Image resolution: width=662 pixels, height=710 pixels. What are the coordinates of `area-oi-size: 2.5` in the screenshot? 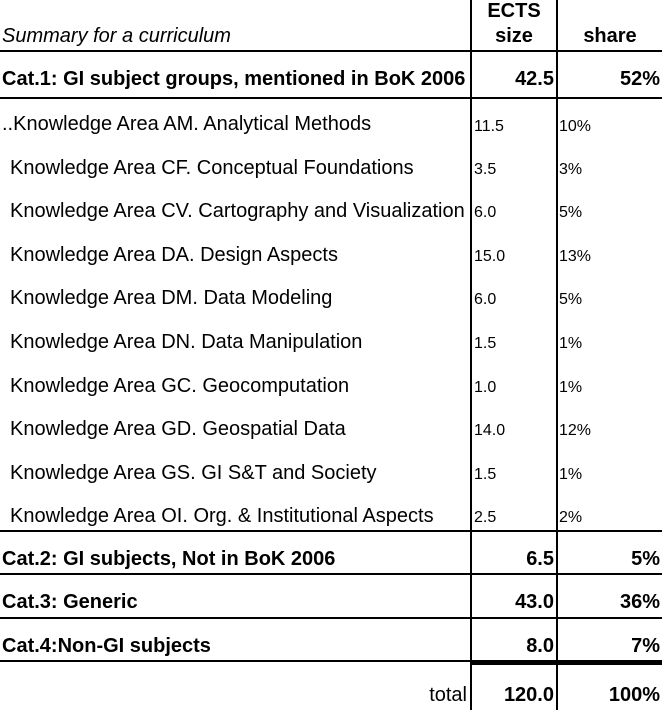 It's located at (485, 517).